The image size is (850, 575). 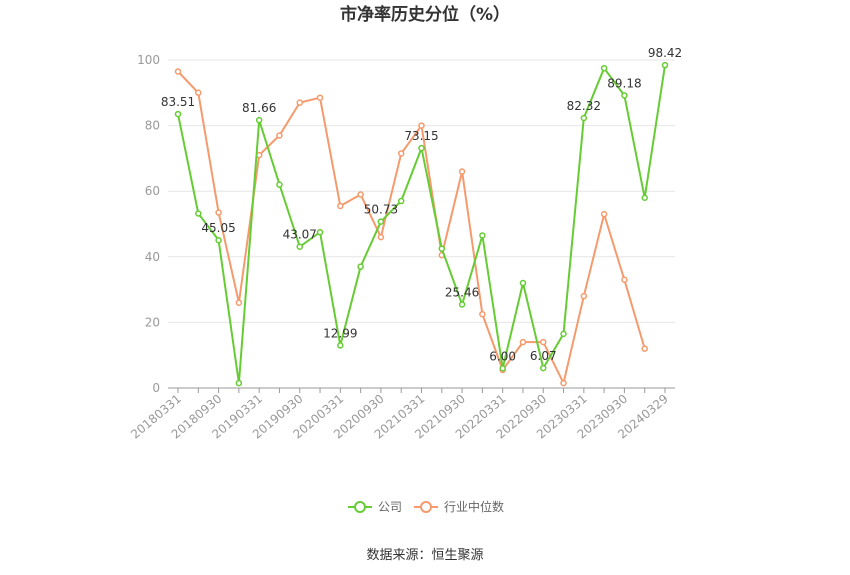 I want to click on chart-title: 市净率历史分位（%）, so click(x=425, y=14).